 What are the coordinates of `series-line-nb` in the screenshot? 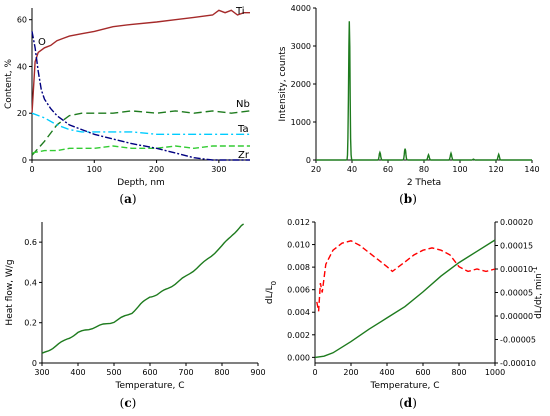 It's located at (141, 133).